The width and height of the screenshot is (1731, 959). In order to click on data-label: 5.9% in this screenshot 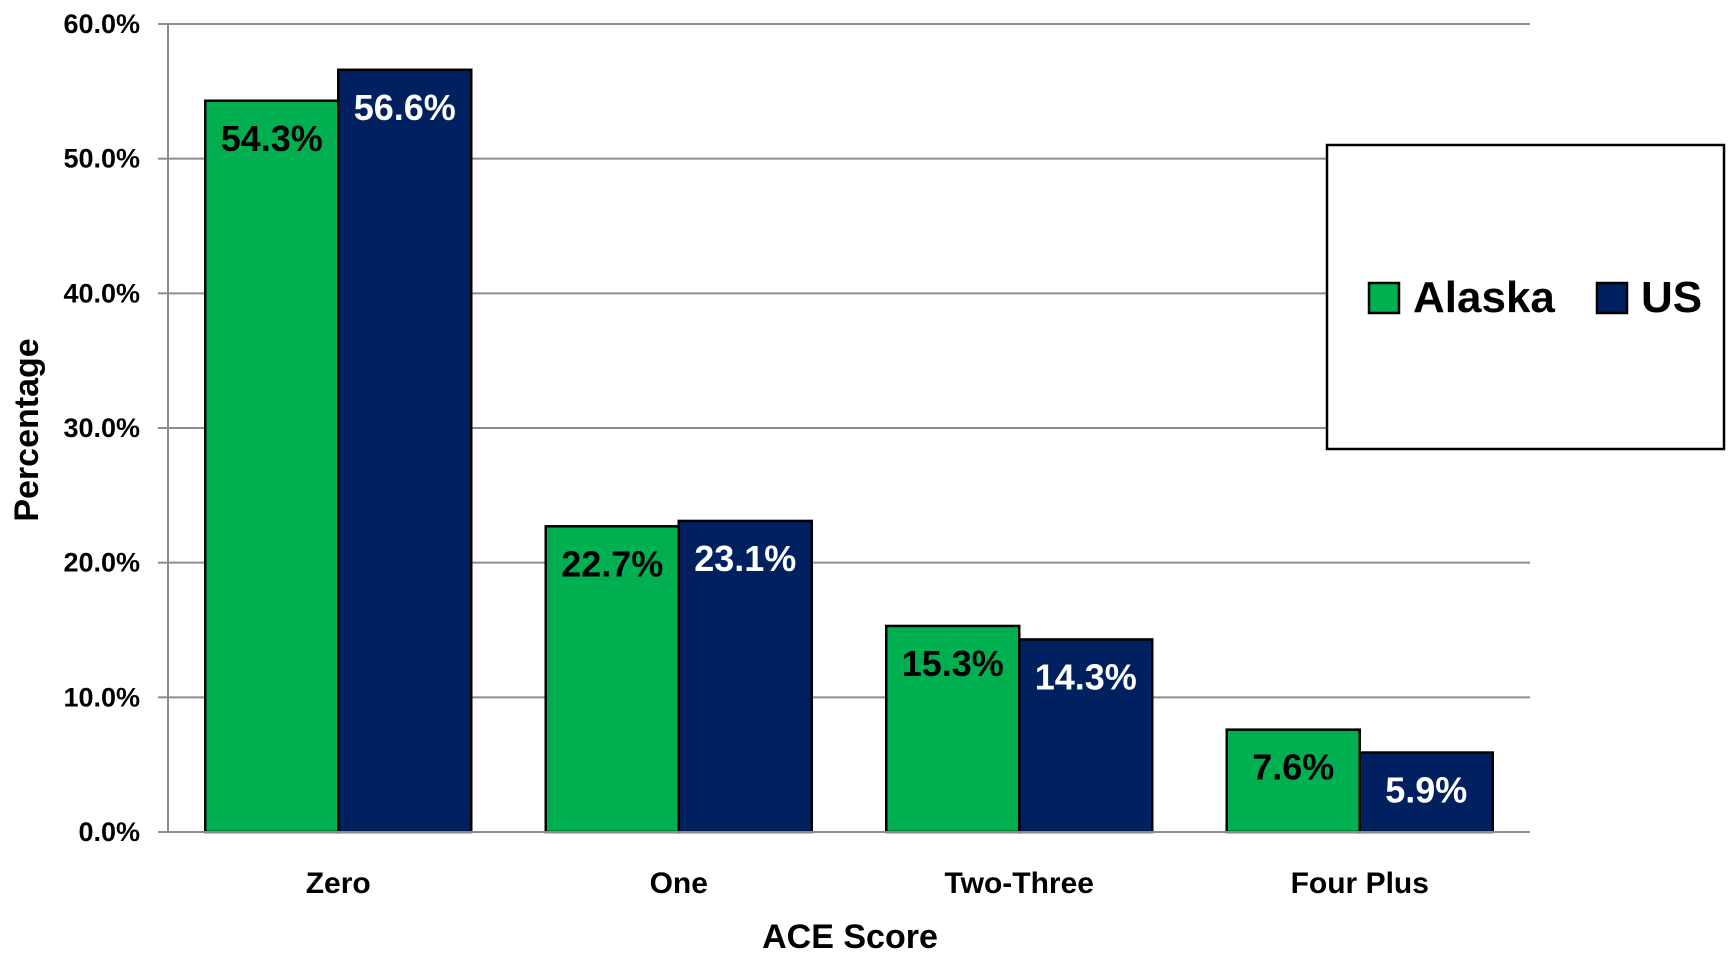, I will do `click(1426, 790)`.